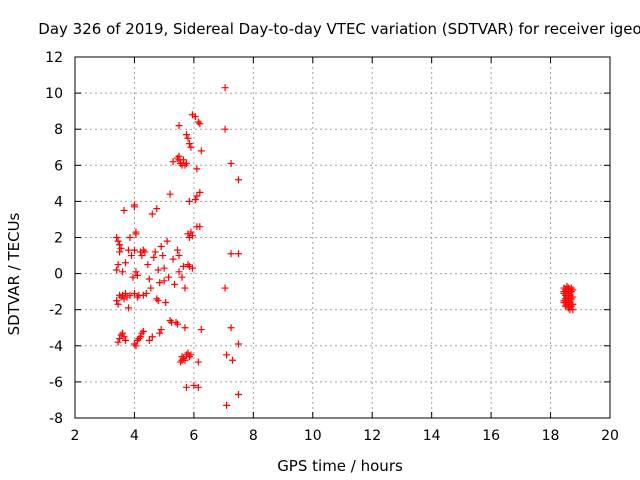  Describe the element at coordinates (58, 202) in the screenshot. I see `y-tick-label: 4` at that location.